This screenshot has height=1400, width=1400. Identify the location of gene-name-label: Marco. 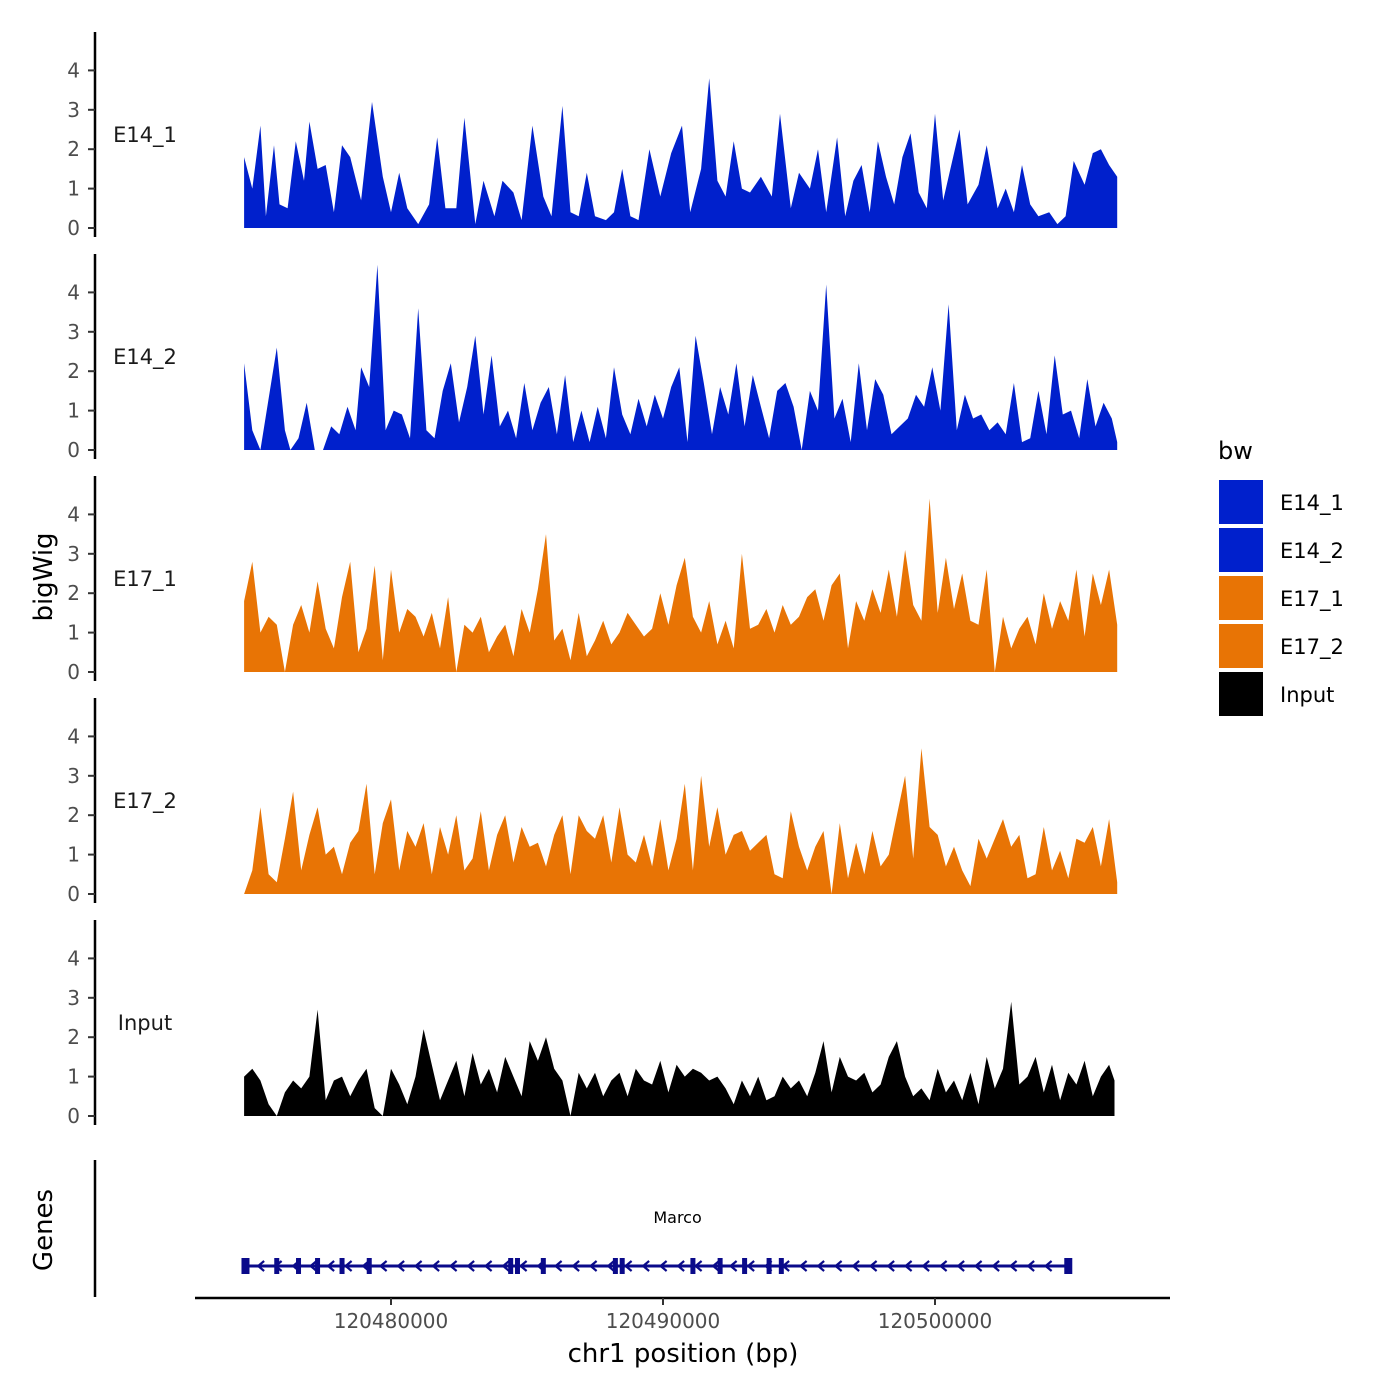
(677, 1217).